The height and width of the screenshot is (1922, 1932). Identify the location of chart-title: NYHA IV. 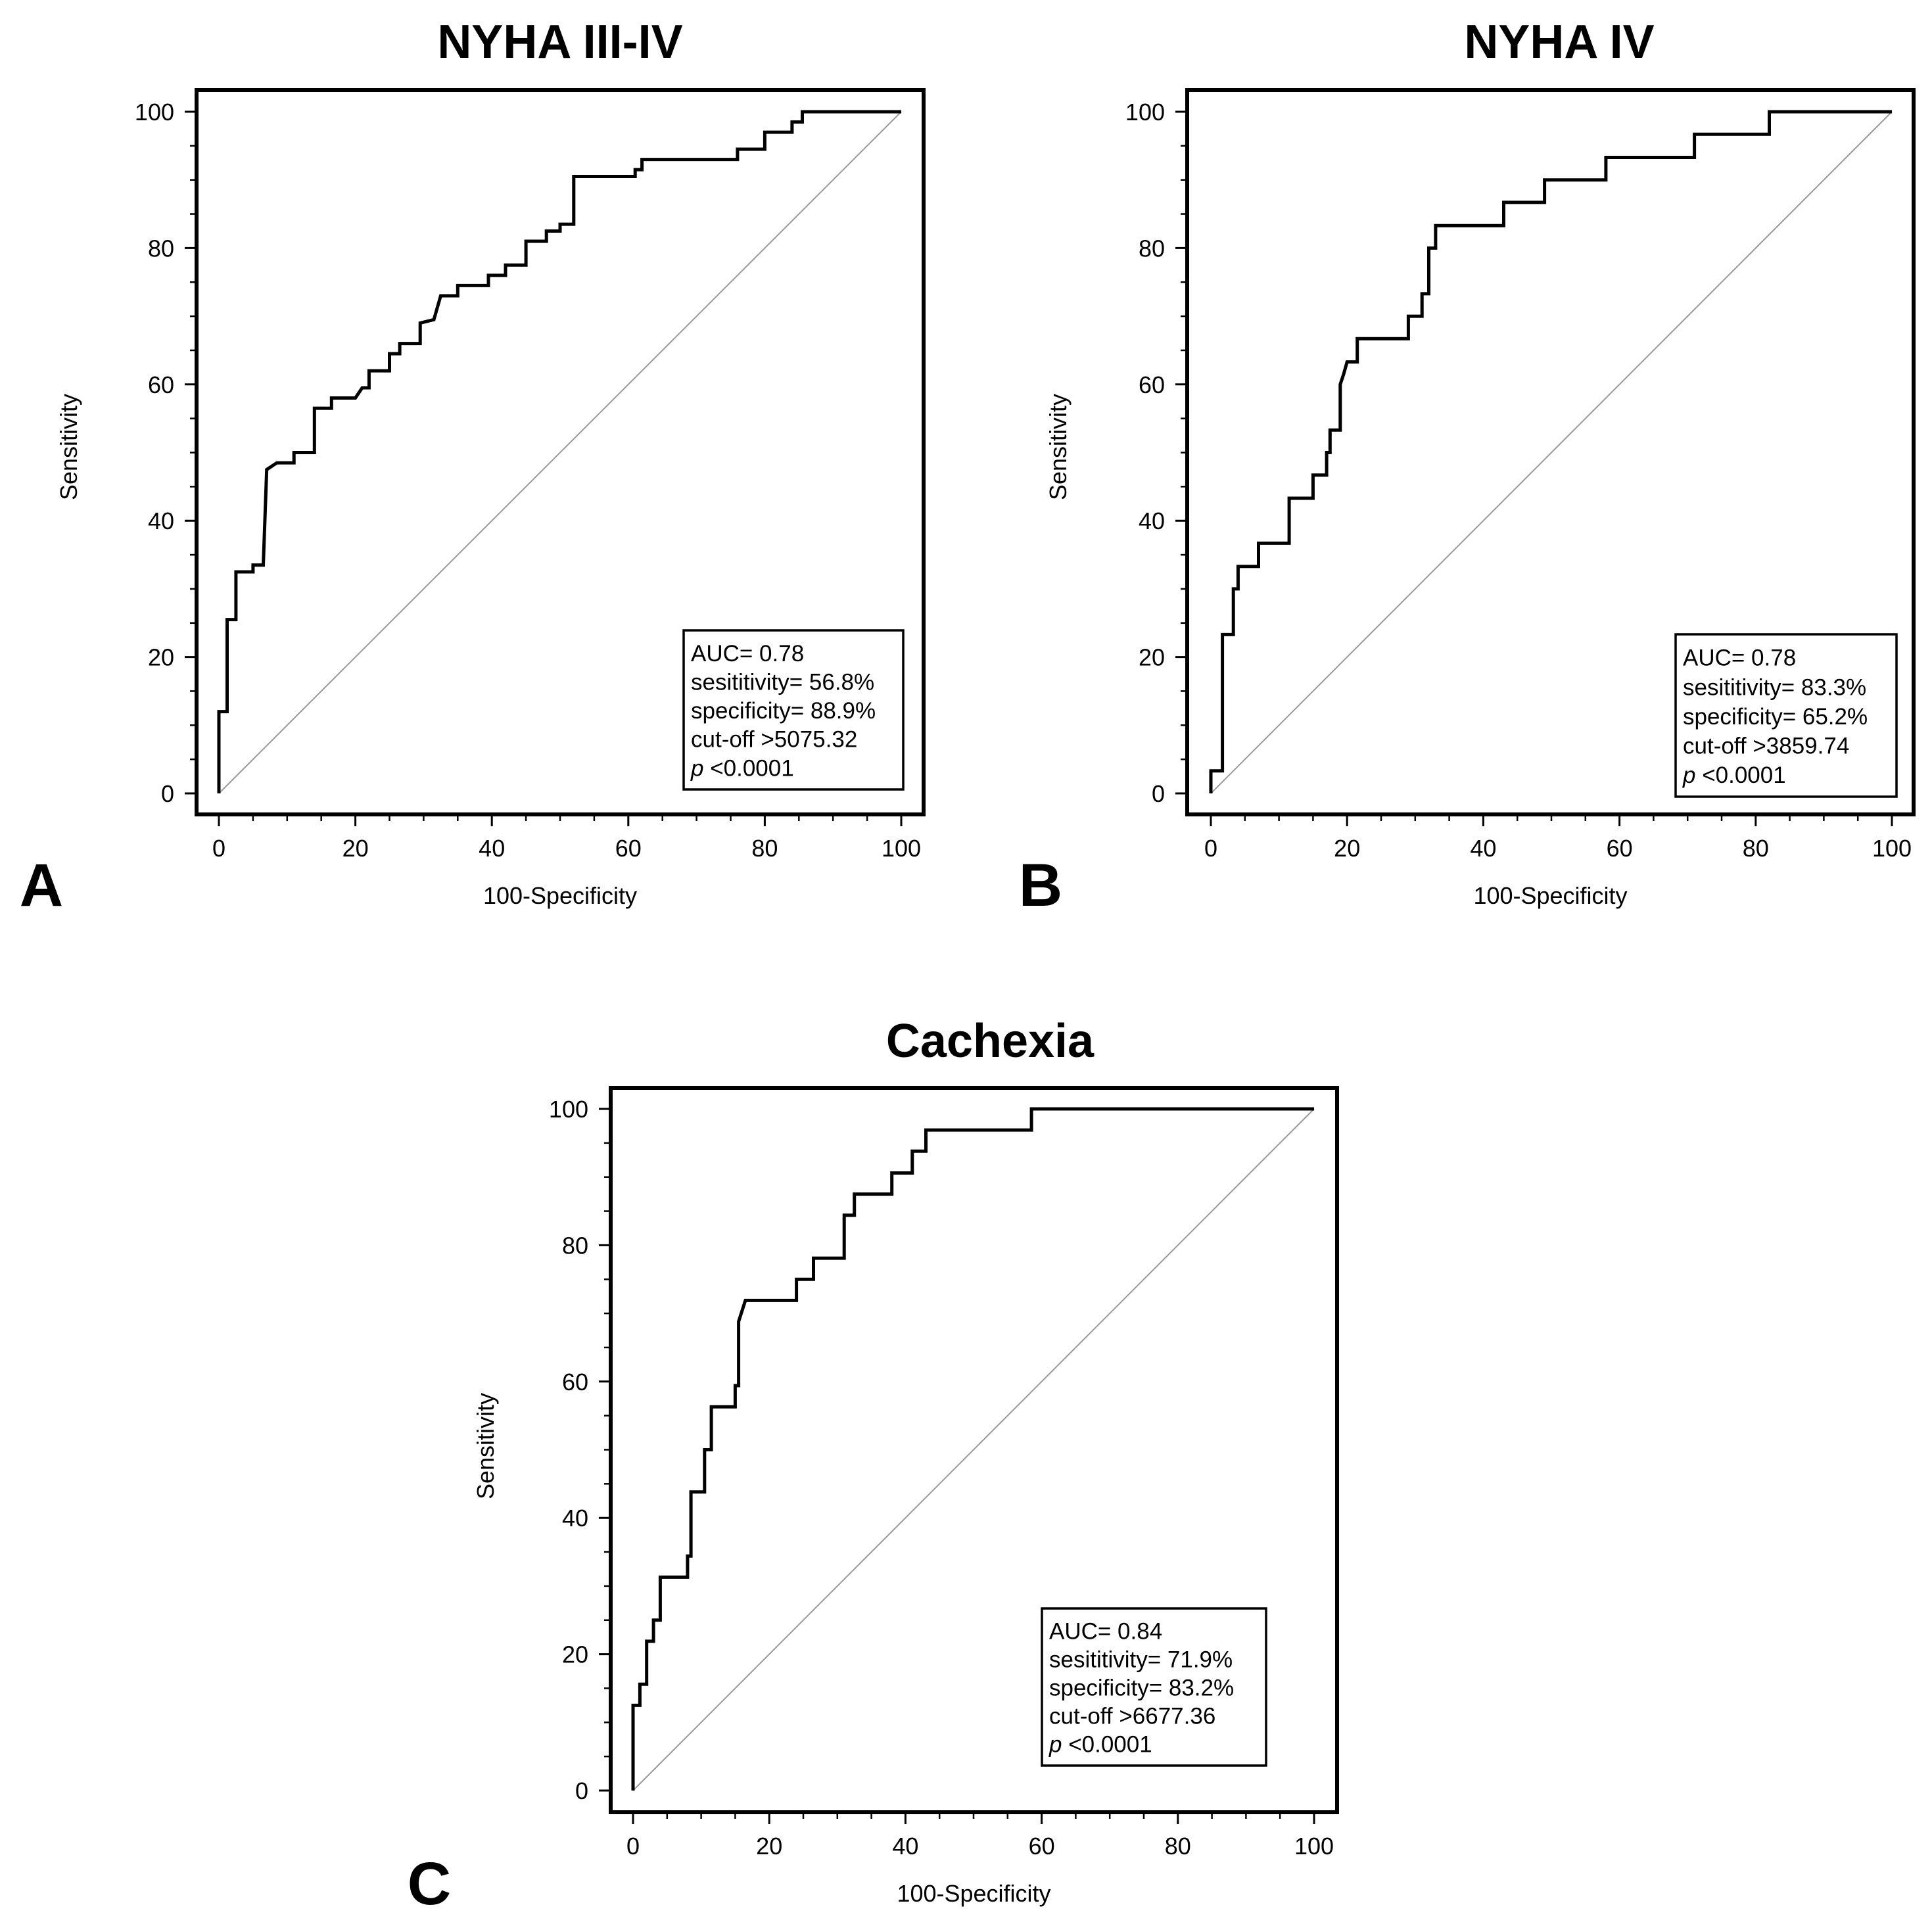
(1559, 42).